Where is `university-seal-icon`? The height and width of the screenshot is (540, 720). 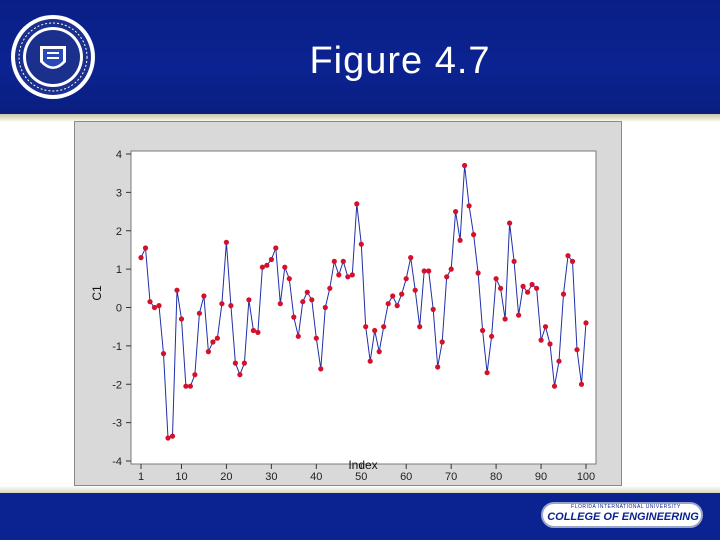 university-seal-icon is located at coordinates (53, 57).